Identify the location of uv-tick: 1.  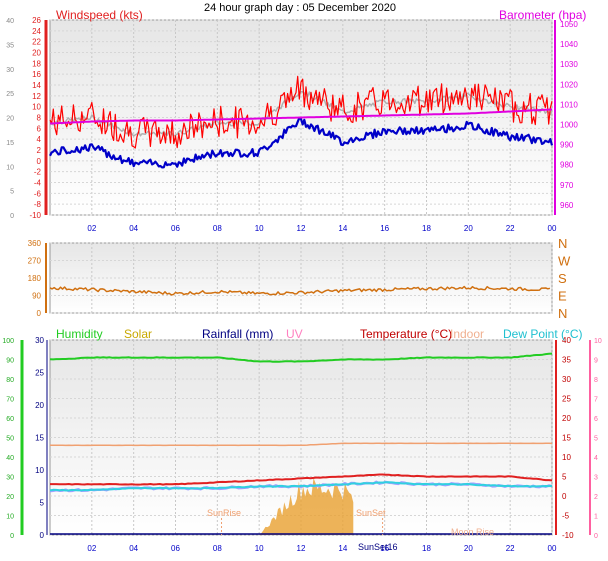
(596, 517).